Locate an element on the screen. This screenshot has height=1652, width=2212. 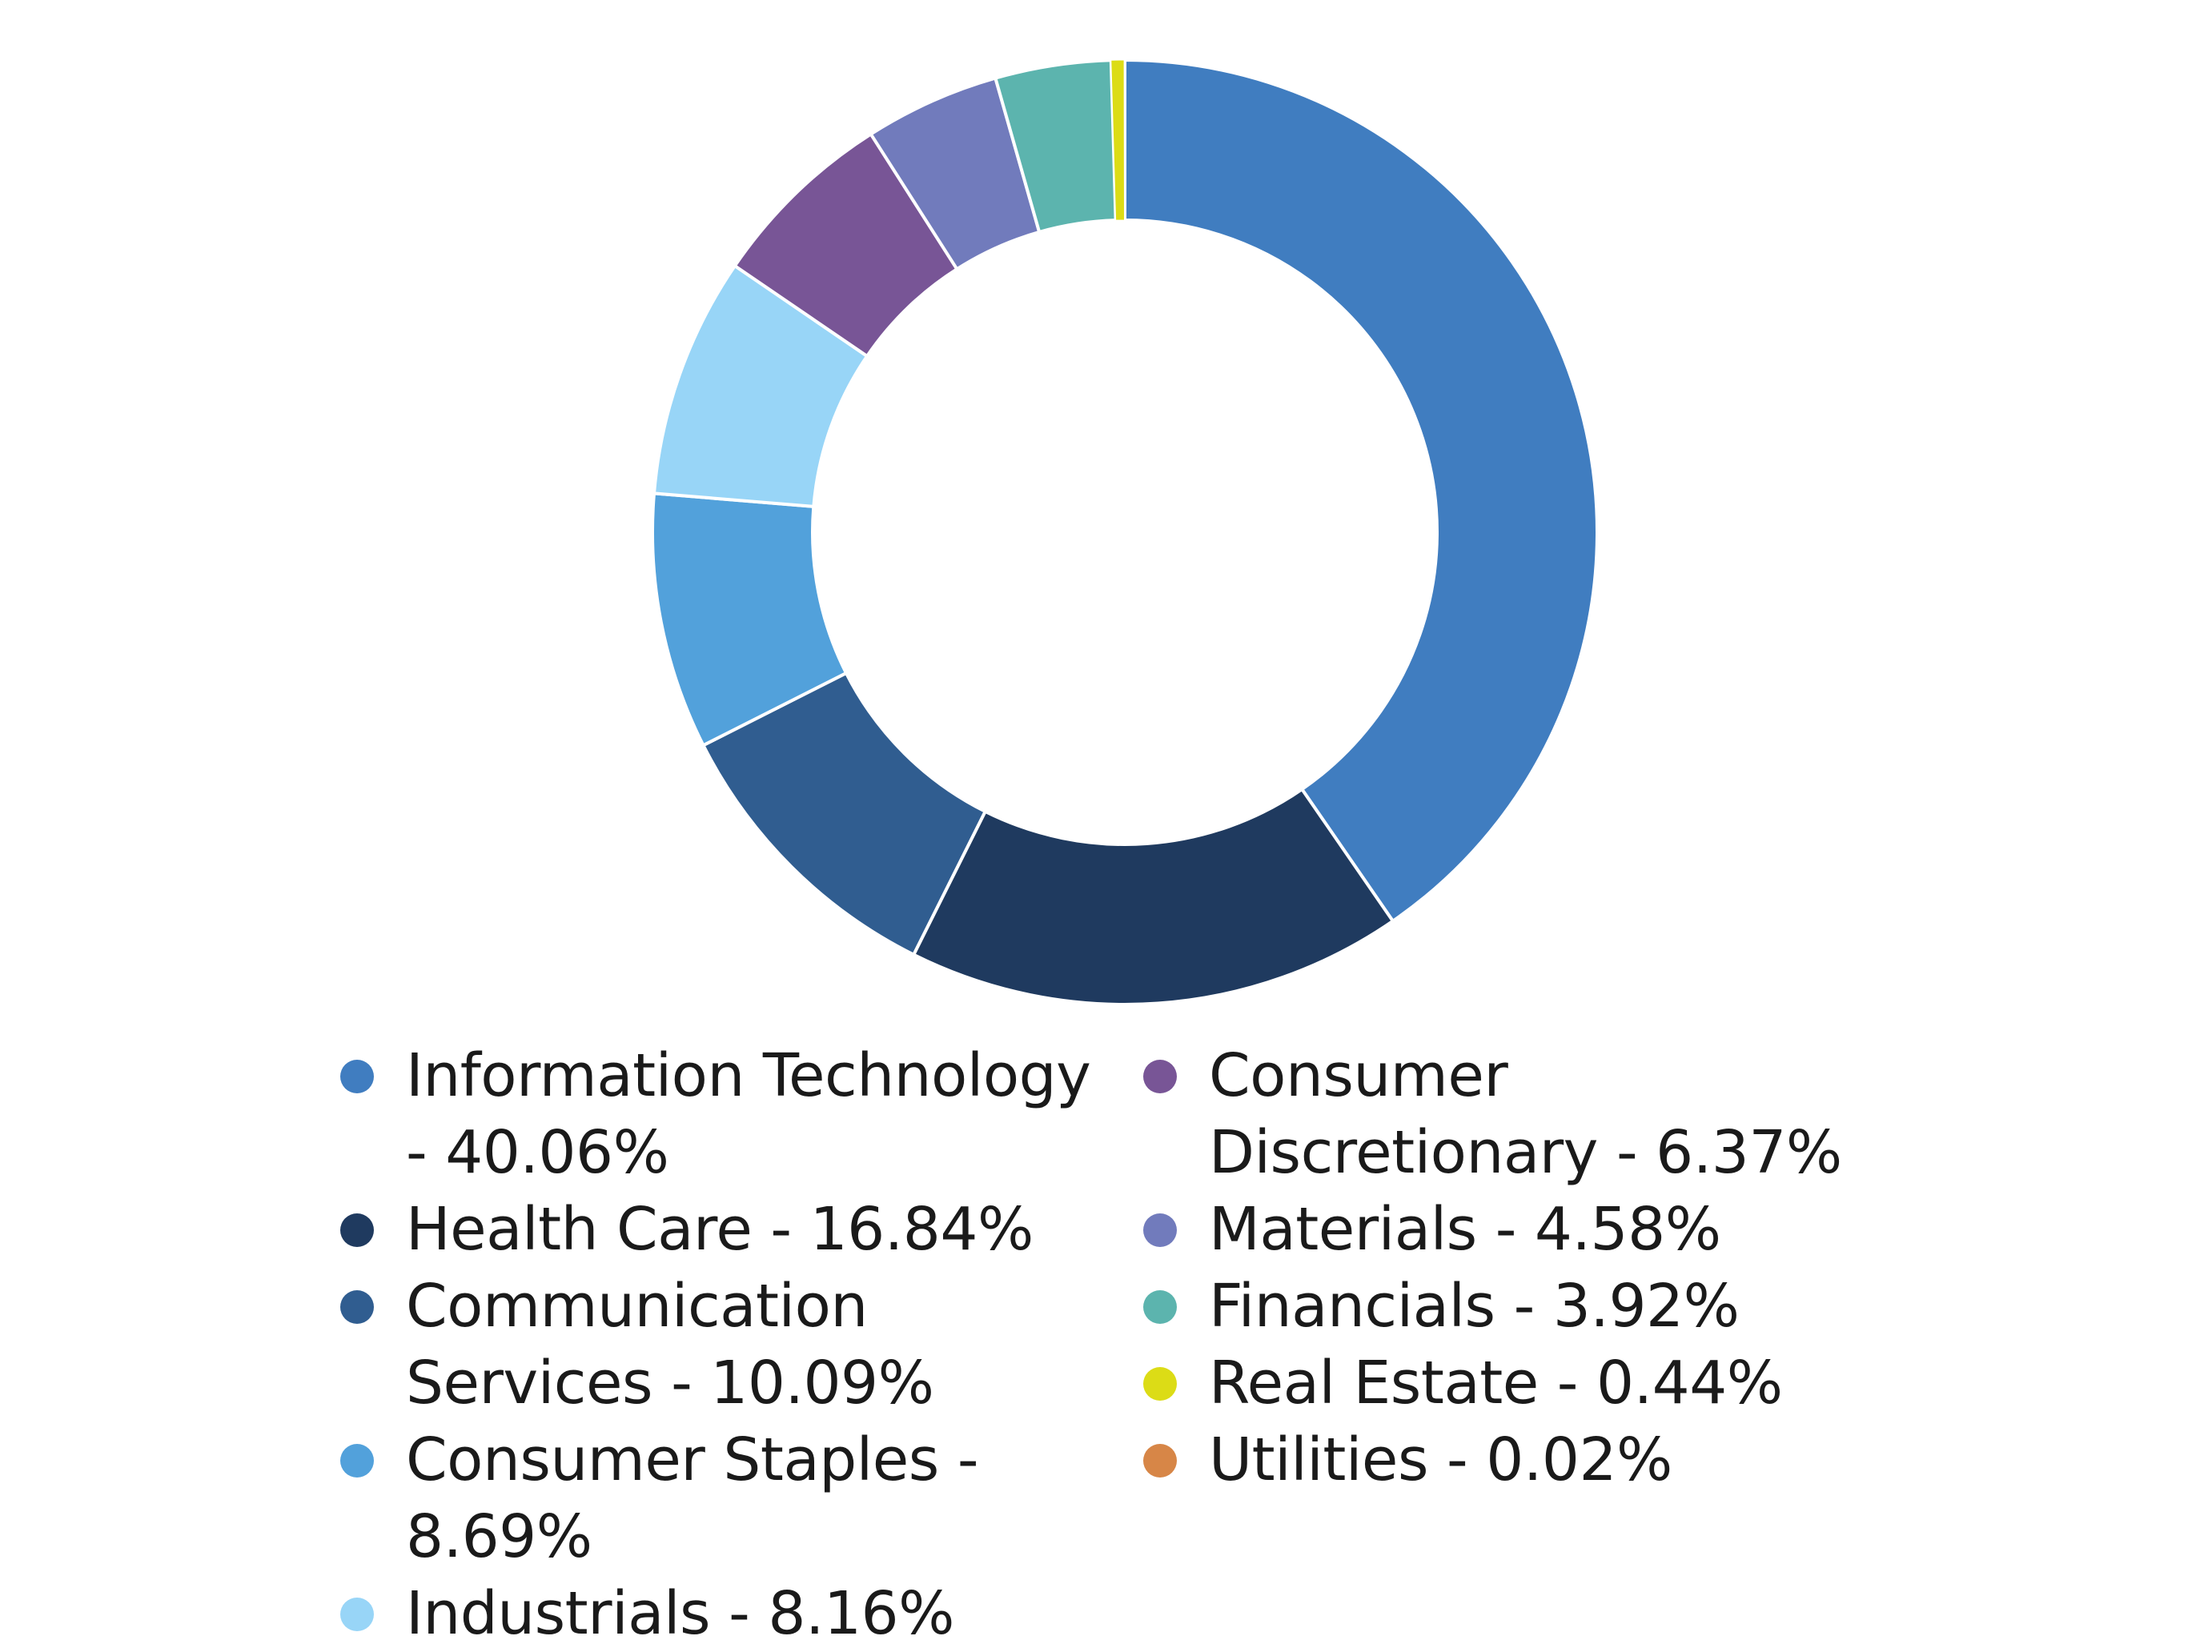
legend-item-communication-services: Communication Services - 10.09% is located at coordinates (729, 1344).